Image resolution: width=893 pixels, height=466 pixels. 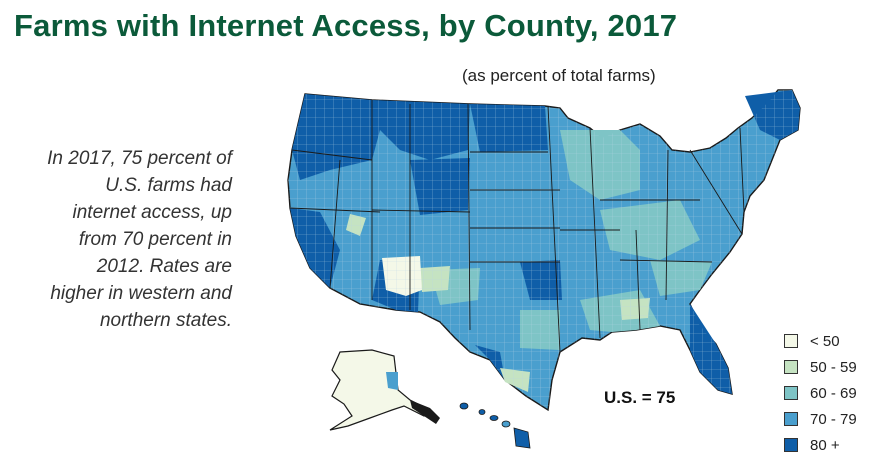 What do you see at coordinates (495, 425) in the screenshot?
I see `hawaii` at bounding box center [495, 425].